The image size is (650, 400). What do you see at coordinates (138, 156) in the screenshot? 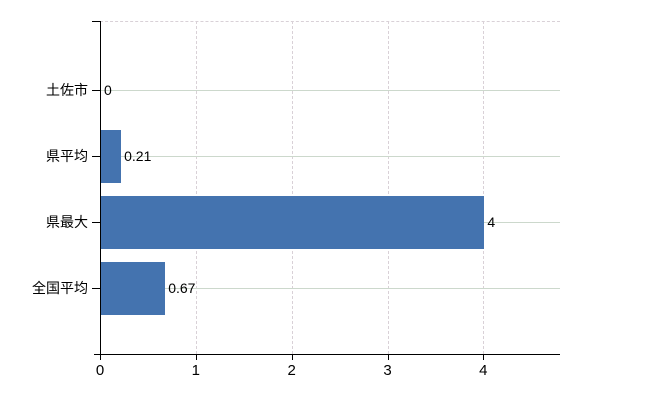
I see `value-label: 0.21` at bounding box center [138, 156].